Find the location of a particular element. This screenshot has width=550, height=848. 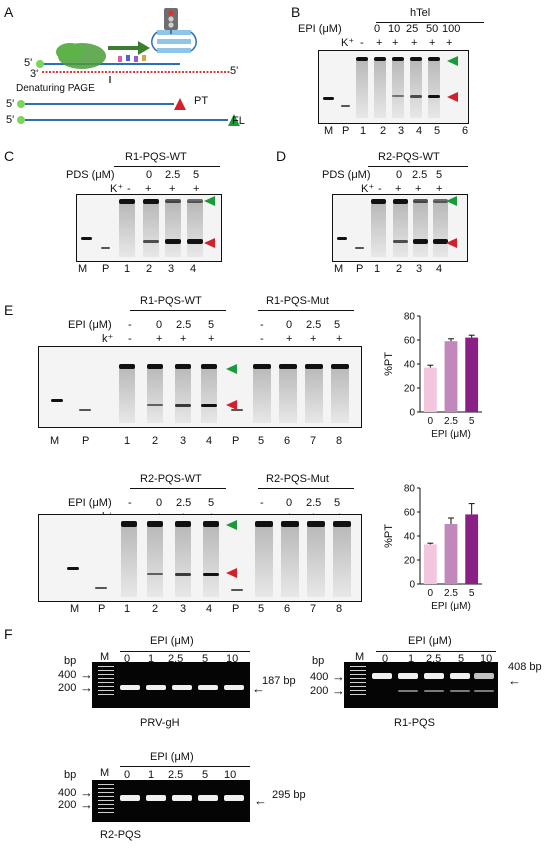

arrow-left-icon: ← is located at coordinates (260, 800).